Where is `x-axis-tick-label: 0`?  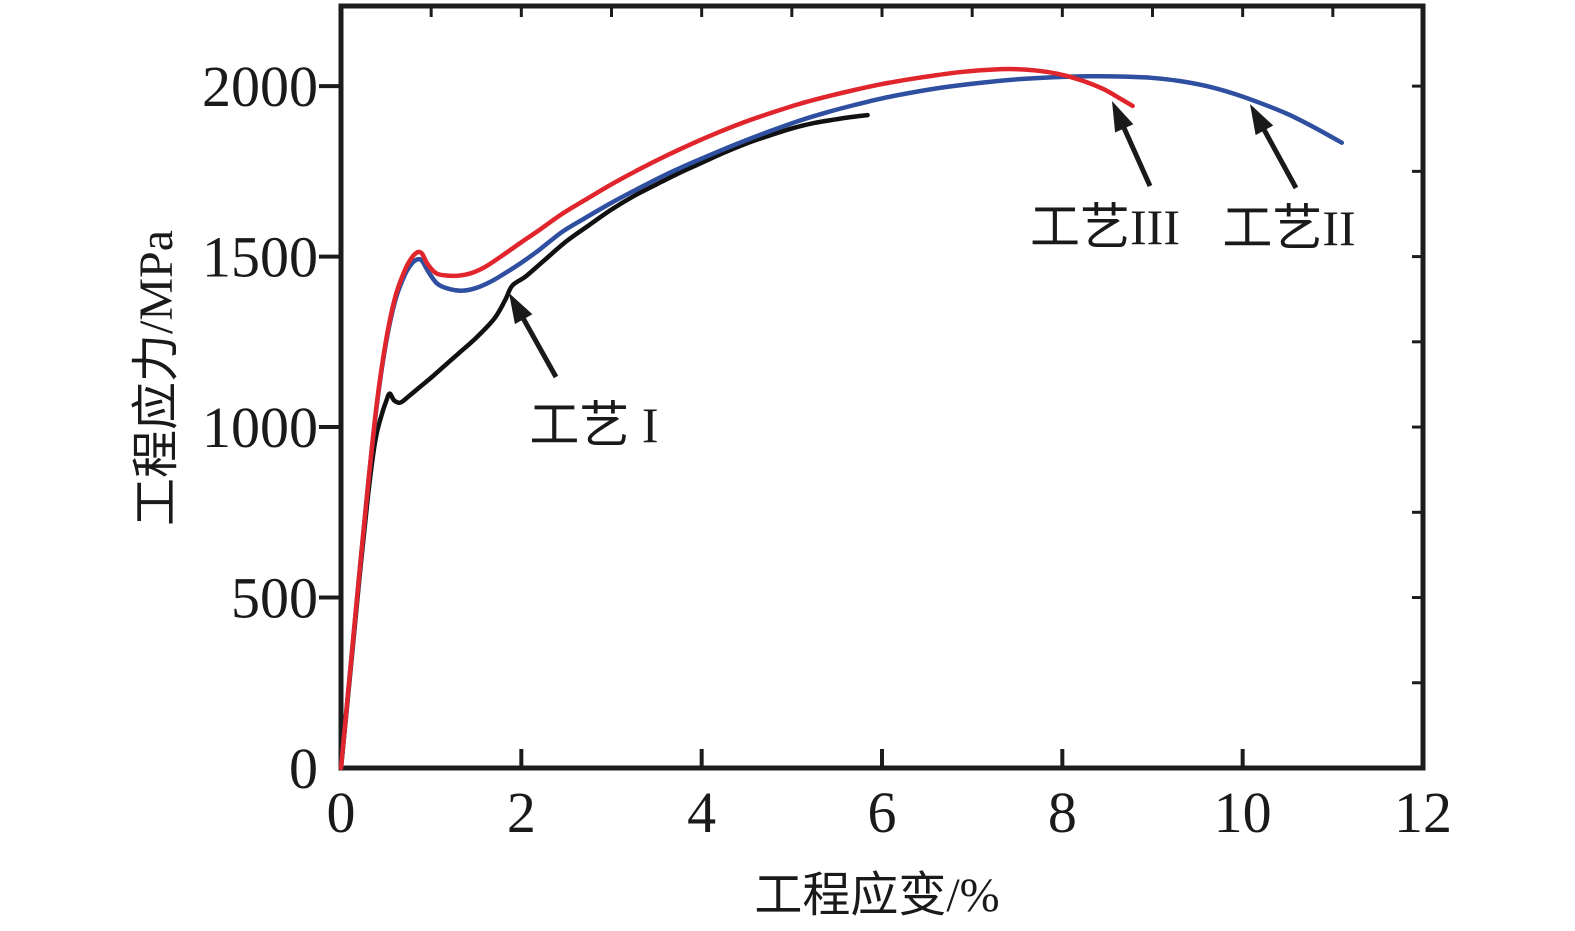 x-axis-tick-label: 0 is located at coordinates (341, 812).